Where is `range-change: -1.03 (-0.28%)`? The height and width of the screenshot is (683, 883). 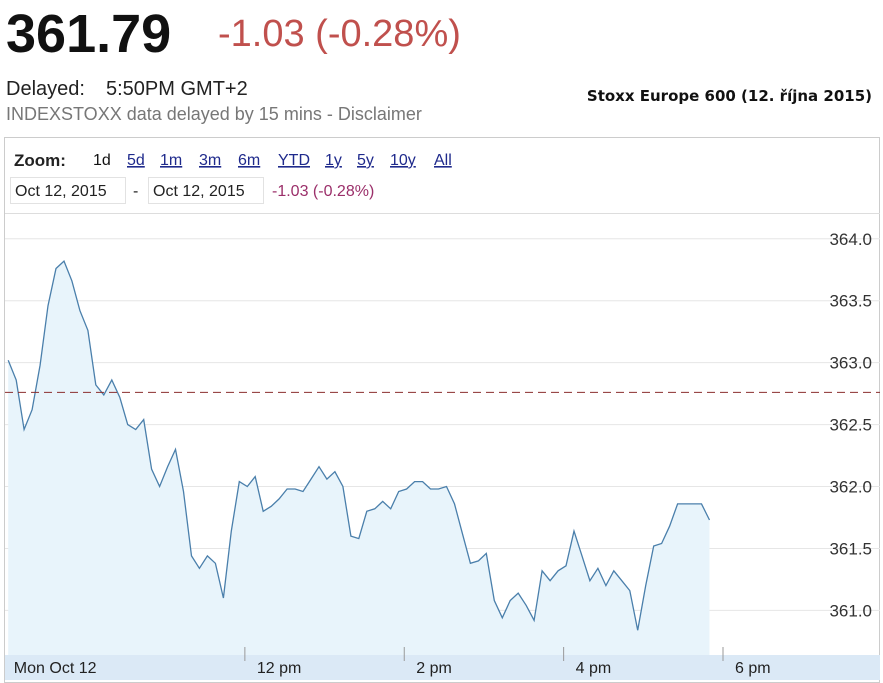 range-change: -1.03 (-0.28%) is located at coordinates (323, 191).